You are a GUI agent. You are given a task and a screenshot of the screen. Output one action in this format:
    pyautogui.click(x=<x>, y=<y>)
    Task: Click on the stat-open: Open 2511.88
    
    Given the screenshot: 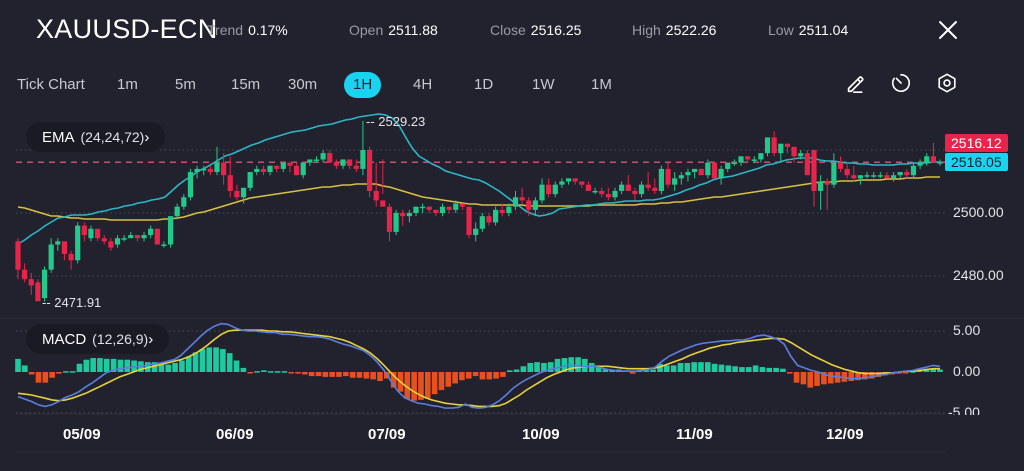 What is the action you would take?
    pyautogui.click(x=393, y=30)
    